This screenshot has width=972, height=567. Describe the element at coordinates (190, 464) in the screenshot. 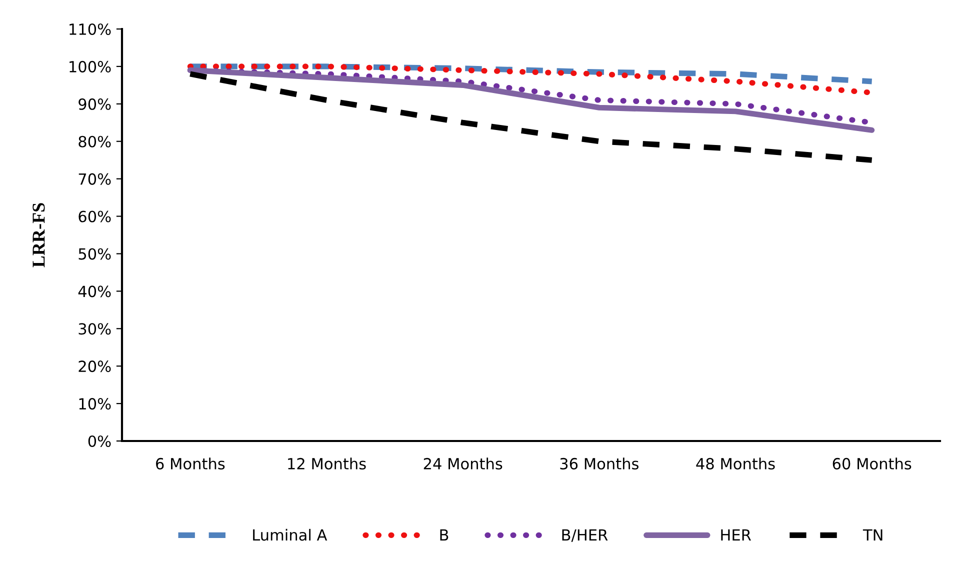

I see `x-tick-label: 6 Months` at that location.